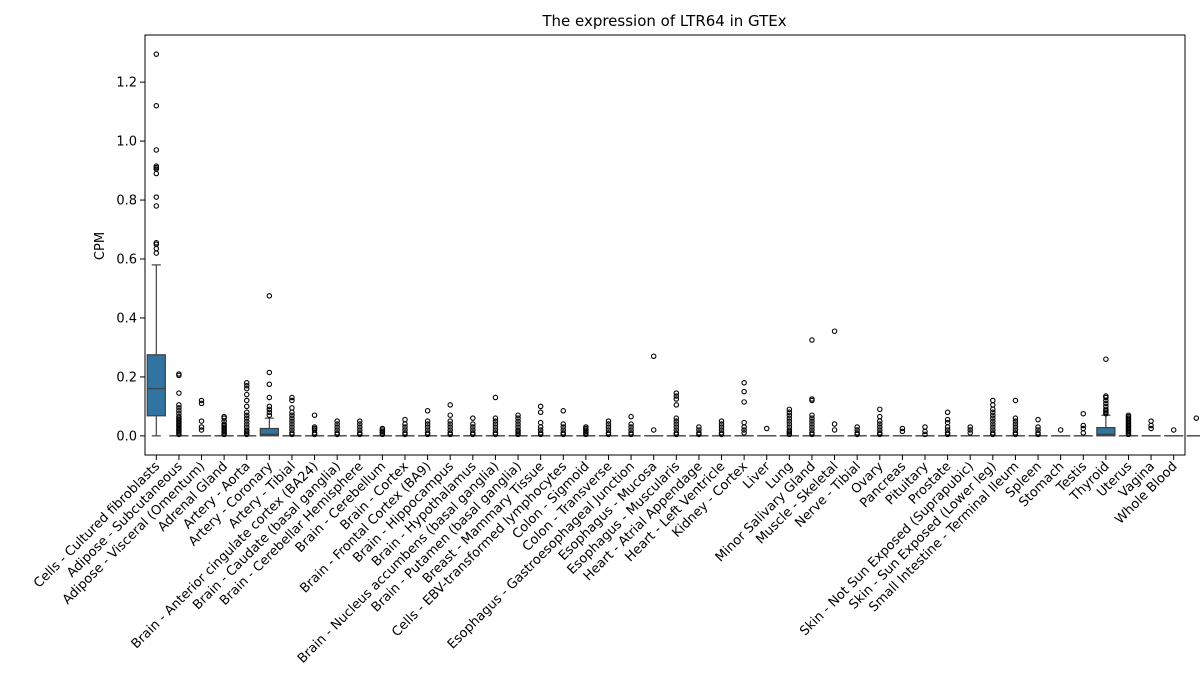 The height and width of the screenshot is (700, 1200). I want to click on y-tick-label: 0.0, so click(126, 436).